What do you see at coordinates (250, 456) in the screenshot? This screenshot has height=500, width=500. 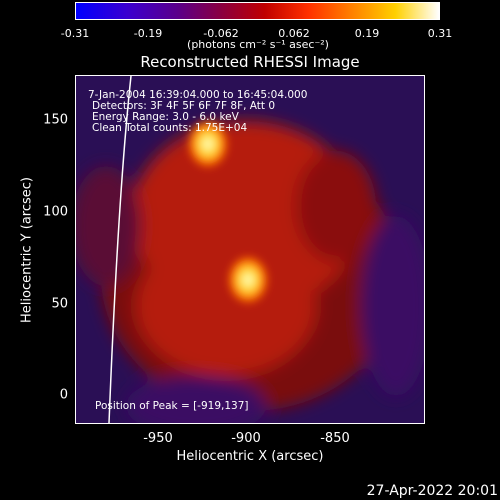 I see `x-axis-label: Heliocentric X (arcsec)` at bounding box center [250, 456].